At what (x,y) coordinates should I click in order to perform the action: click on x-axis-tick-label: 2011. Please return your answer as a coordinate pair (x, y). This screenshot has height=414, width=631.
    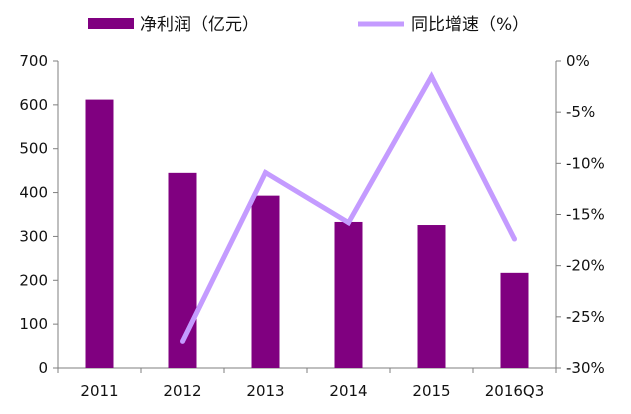
    Looking at the image, I should click on (99, 391).